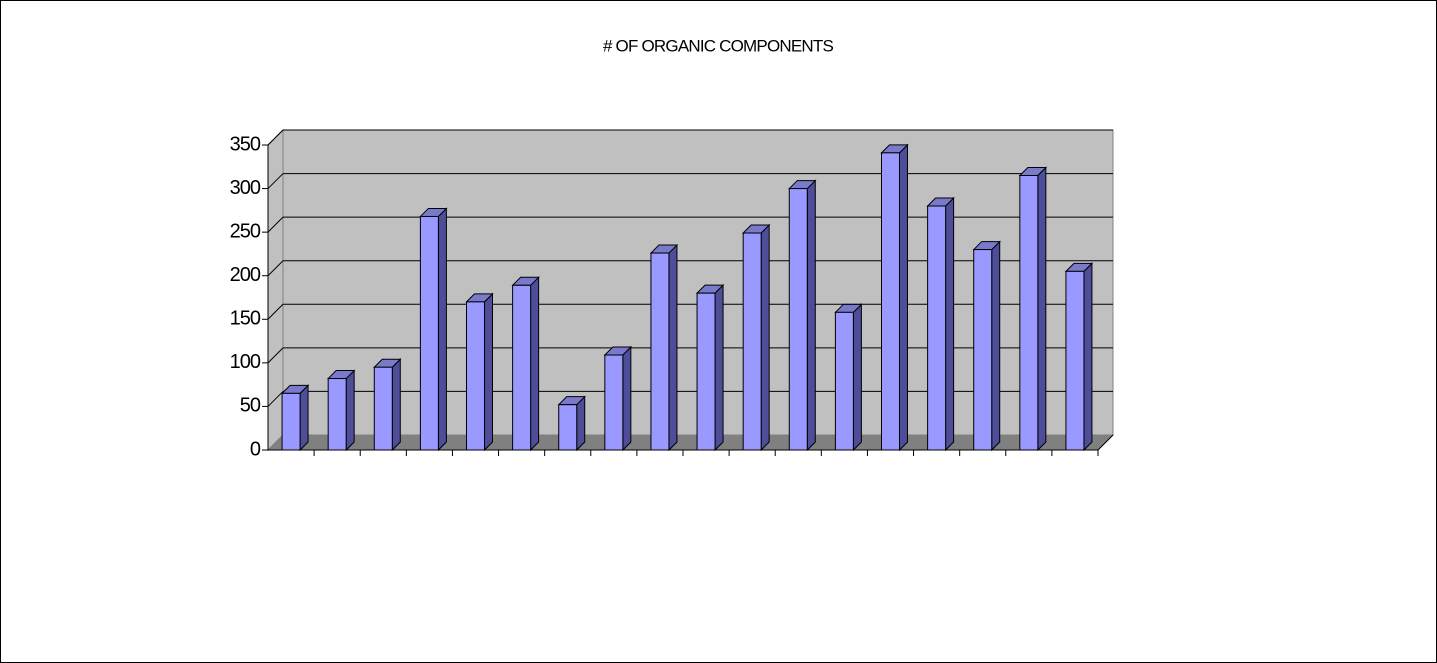 The height and width of the screenshot is (663, 1437). I want to click on y-tick-label: 250, so click(245, 231).